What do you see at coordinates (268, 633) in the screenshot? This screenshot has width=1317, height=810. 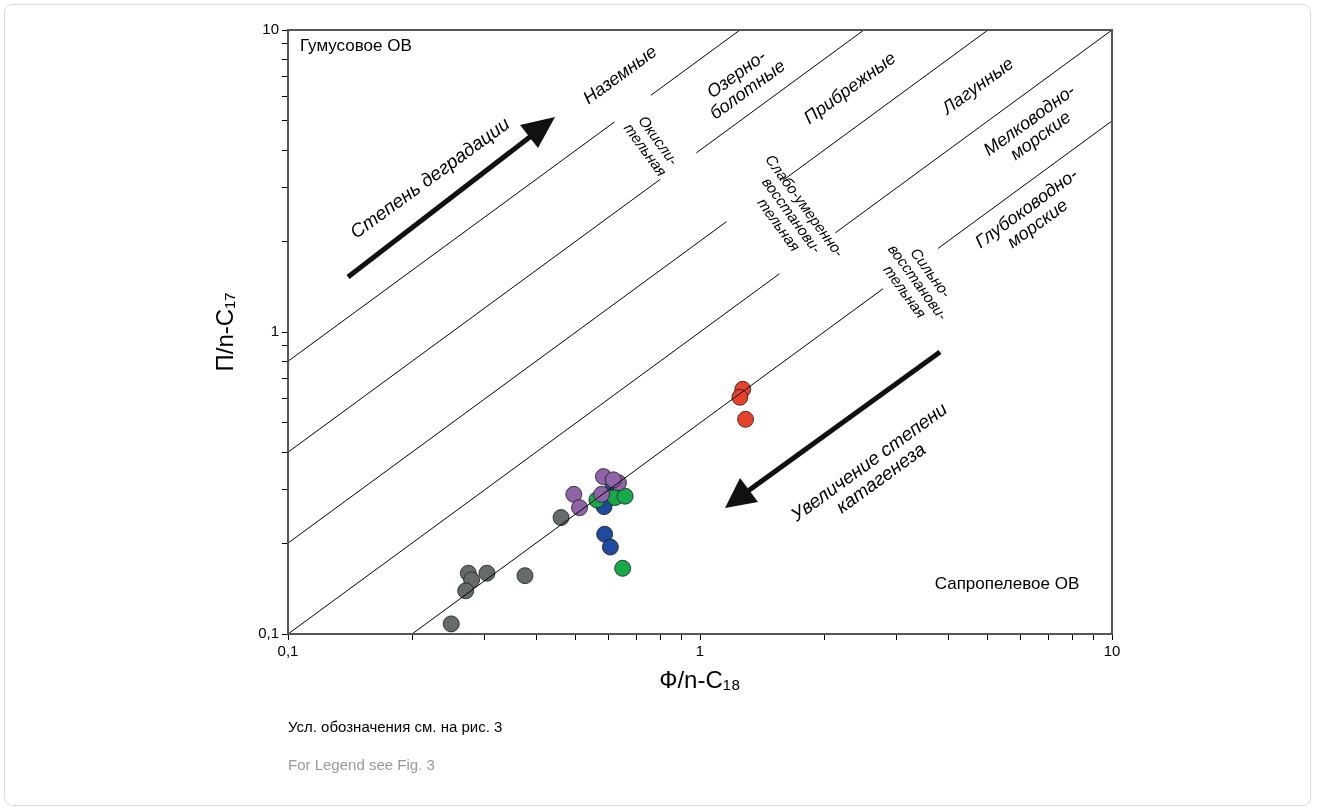 I see `y-tick-label: 0,1` at bounding box center [268, 633].